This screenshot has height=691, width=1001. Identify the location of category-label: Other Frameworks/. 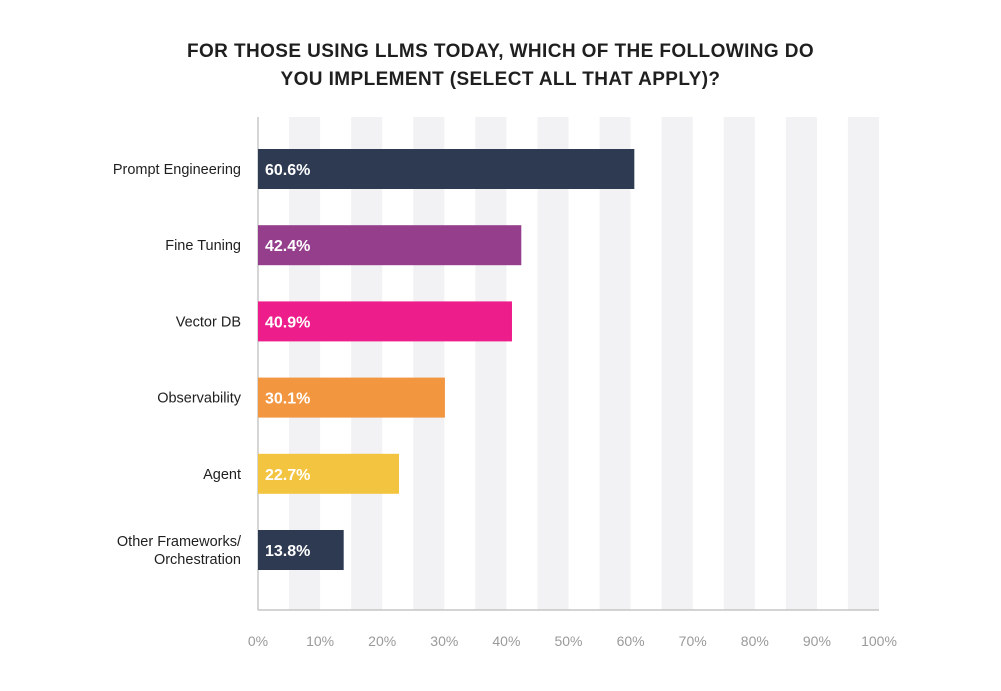
(179, 542).